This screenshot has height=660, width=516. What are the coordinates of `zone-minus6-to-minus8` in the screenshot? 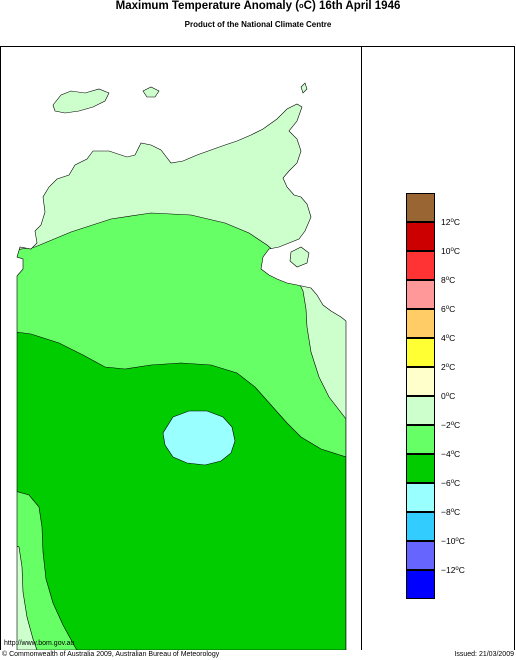 It's located at (199, 438).